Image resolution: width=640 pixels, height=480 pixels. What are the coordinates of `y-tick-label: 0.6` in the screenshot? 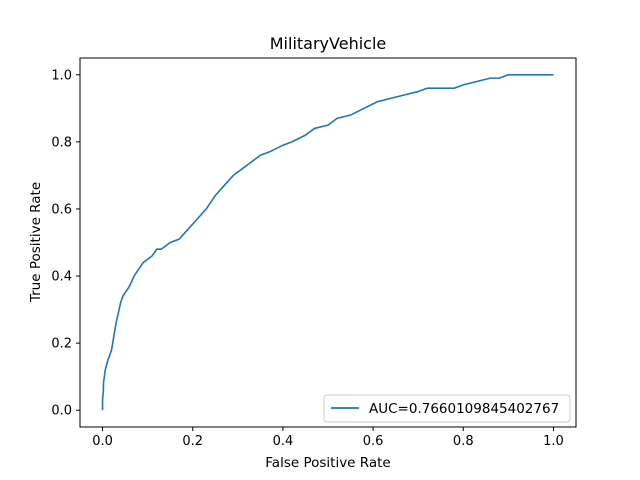 It's located at (61, 209).